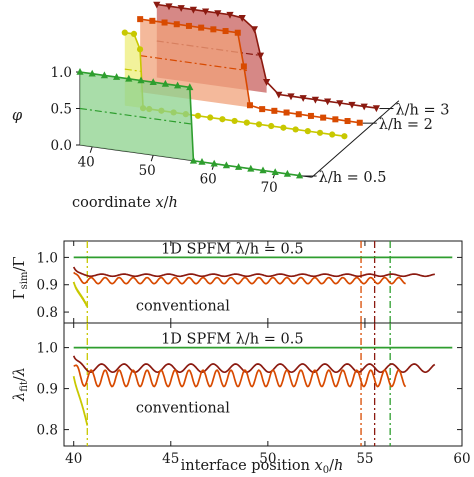 The width and height of the screenshot is (474, 477). I want to click on series-label: λ/h = 0.5, so click(353, 178).